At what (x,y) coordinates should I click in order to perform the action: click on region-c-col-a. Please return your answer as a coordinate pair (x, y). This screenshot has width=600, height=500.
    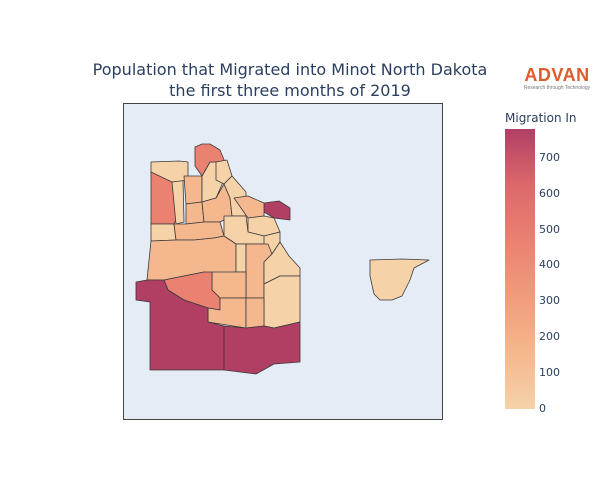
    Looking at the image, I should click on (241, 258).